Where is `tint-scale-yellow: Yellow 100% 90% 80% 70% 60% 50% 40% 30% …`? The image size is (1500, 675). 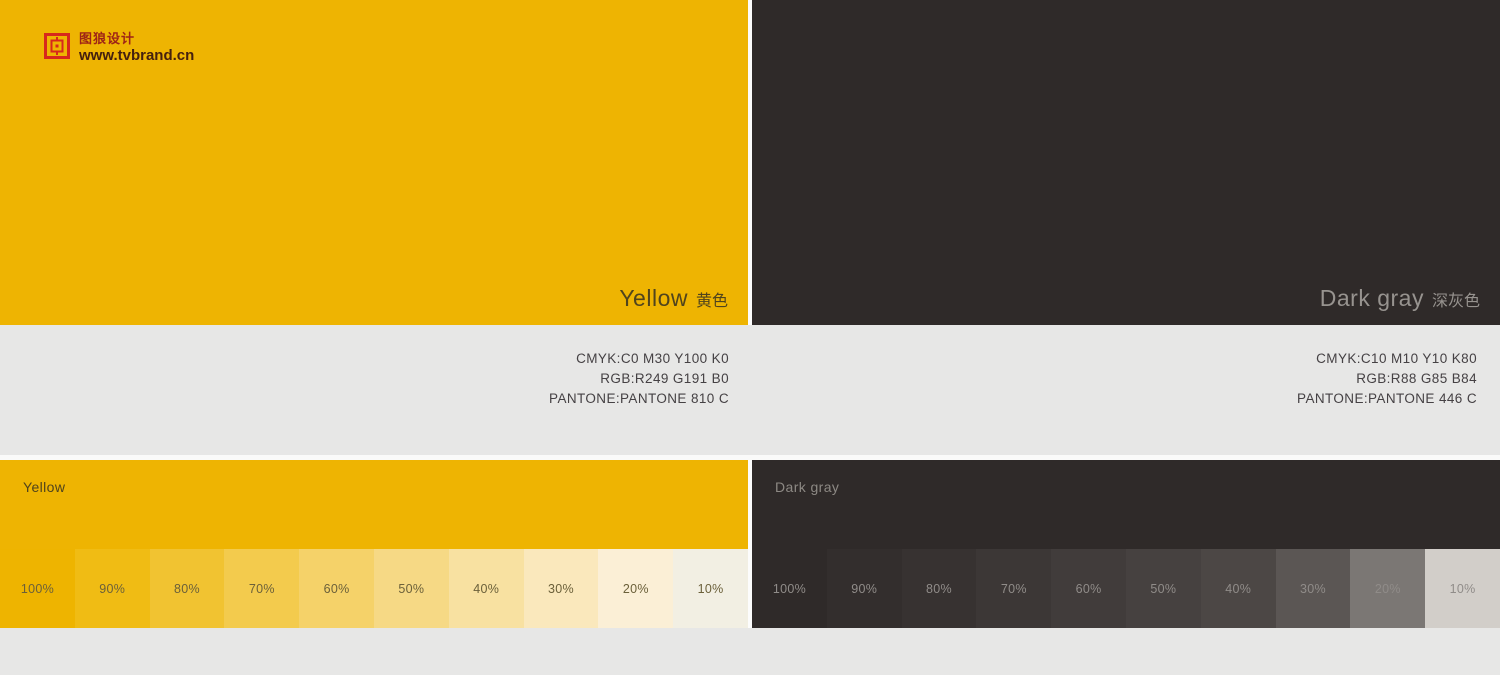
tint-scale-yellow: Yellow 100% 90% 80% 70% 60% 50% 40% 30% … is located at coordinates (374, 544).